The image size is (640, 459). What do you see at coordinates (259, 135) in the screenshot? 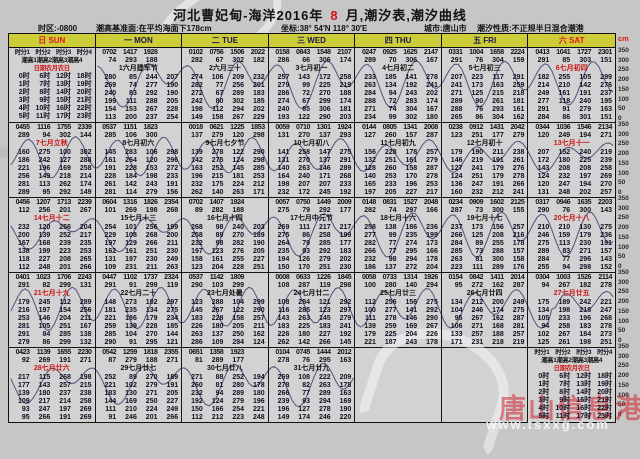
I see `tide-height: 298` at bounding box center [259, 135].